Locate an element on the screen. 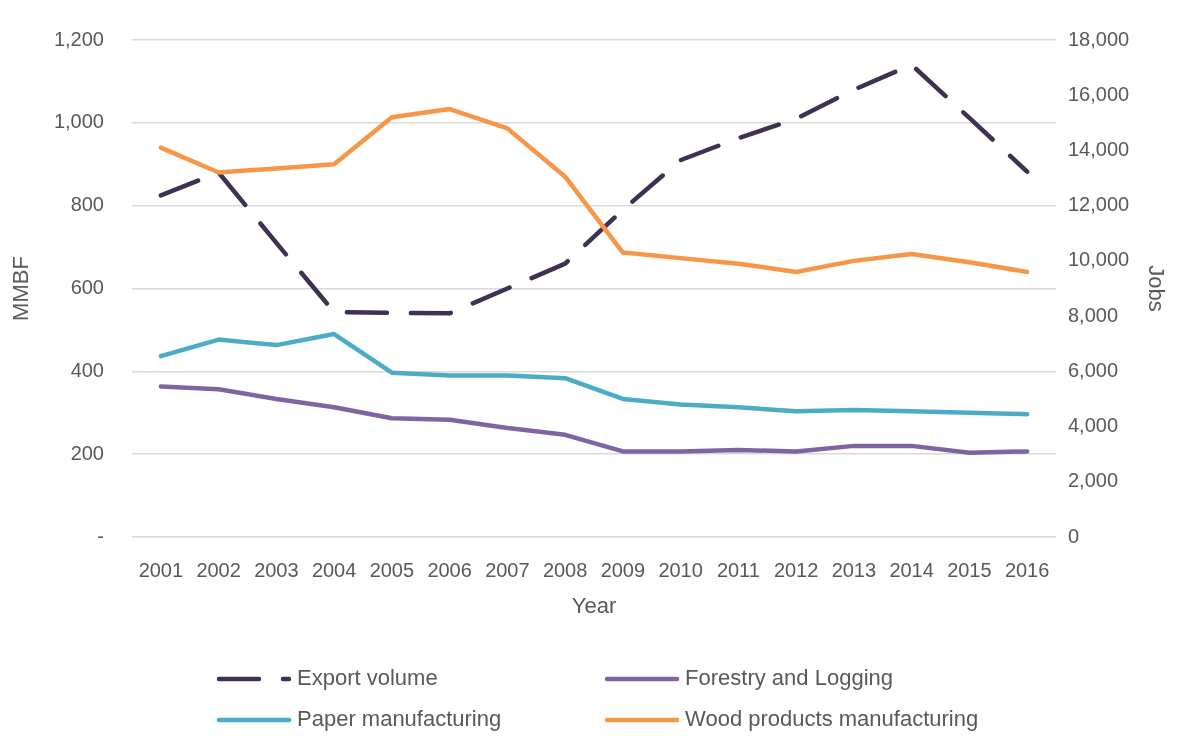  x-tick-label: 2009 is located at coordinates (623, 569).